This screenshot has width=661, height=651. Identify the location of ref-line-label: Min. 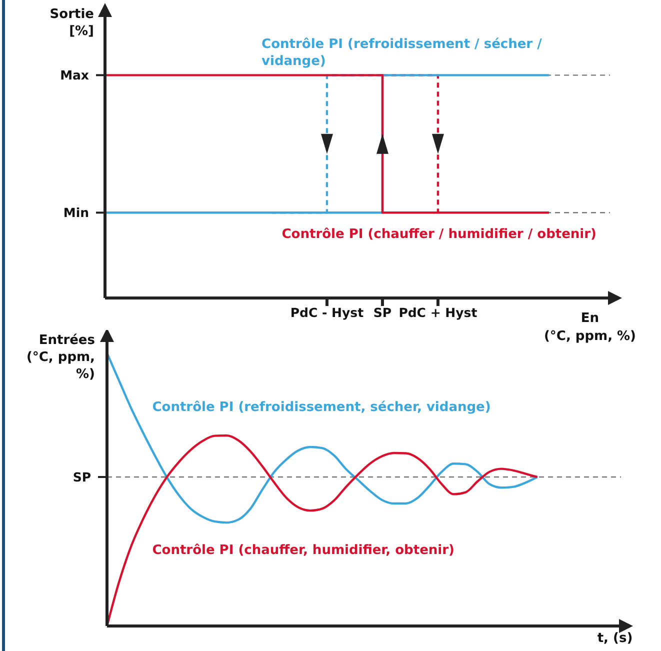
(76, 212).